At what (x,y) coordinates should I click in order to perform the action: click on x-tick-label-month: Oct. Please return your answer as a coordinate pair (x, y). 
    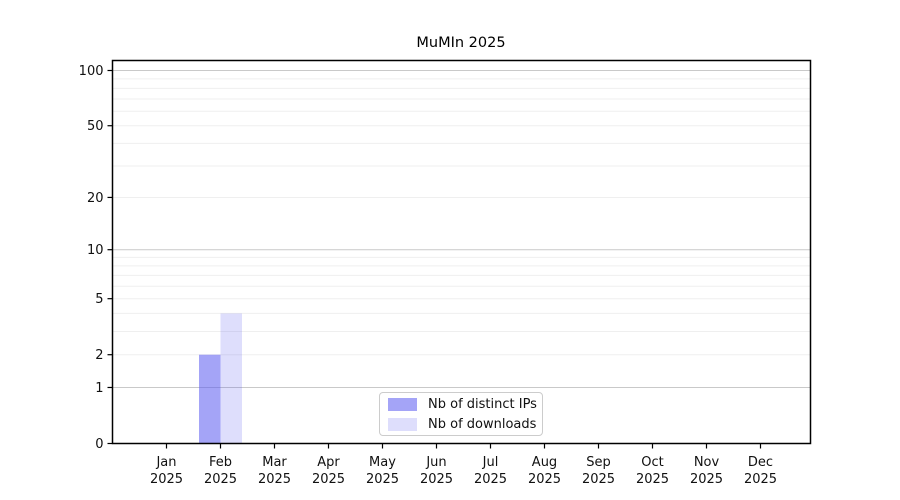
    Looking at the image, I should click on (652, 462).